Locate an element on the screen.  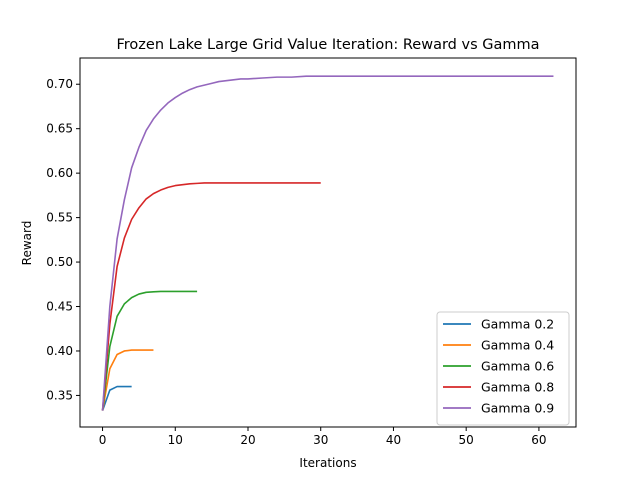
y-tick-label: 0.70 is located at coordinates (59, 84).